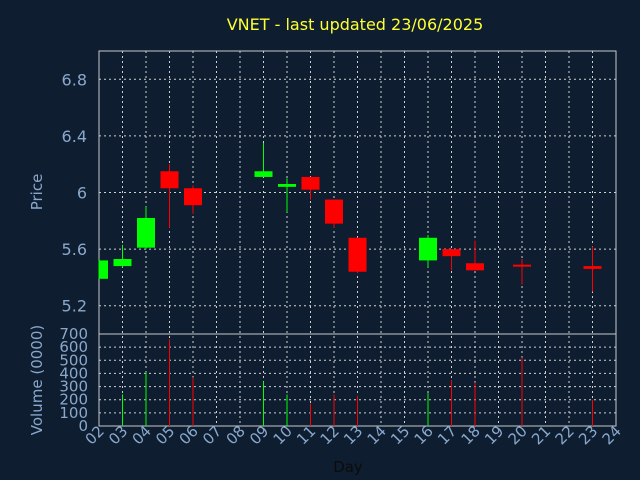  What do you see at coordinates (357, 382) in the screenshot?
I see `volume-bars` at bounding box center [357, 382].